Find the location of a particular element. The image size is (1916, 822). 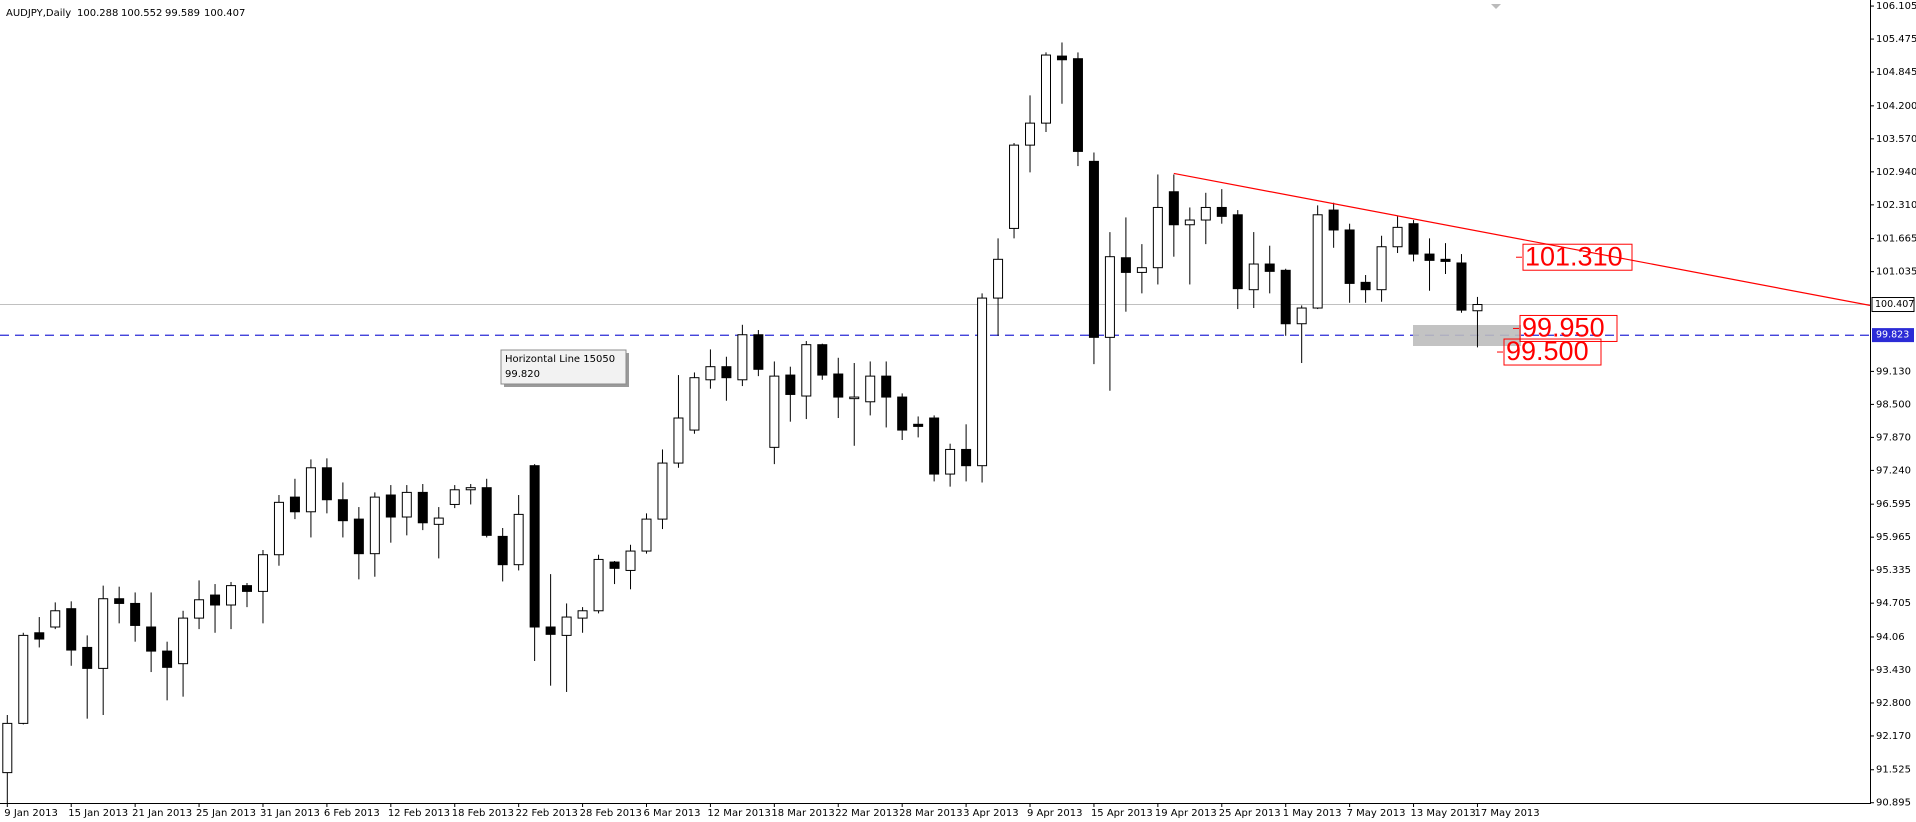

x-tick-label: 28 Mar 2013 is located at coordinates (930, 813).